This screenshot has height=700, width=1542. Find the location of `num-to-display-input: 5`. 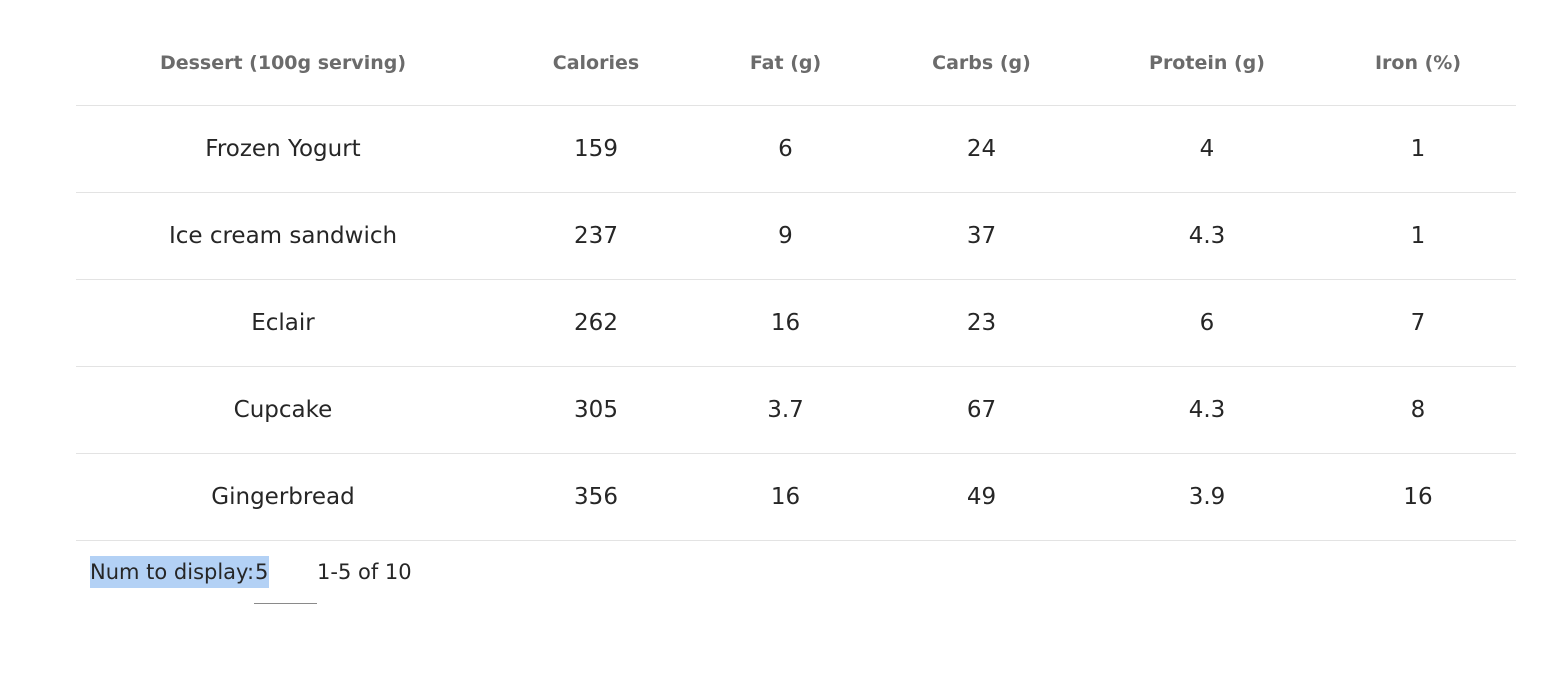

num-to-display-input: 5 is located at coordinates (286, 580).